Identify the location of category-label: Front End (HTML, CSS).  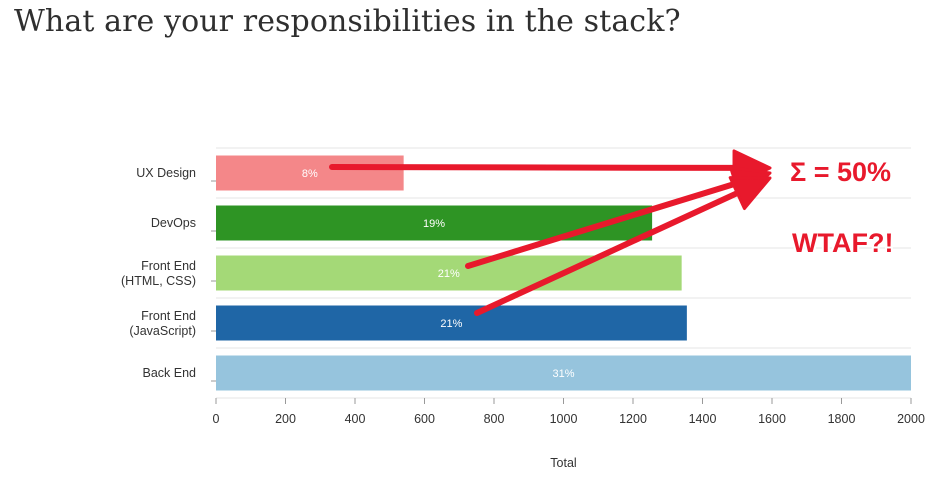
(158, 273).